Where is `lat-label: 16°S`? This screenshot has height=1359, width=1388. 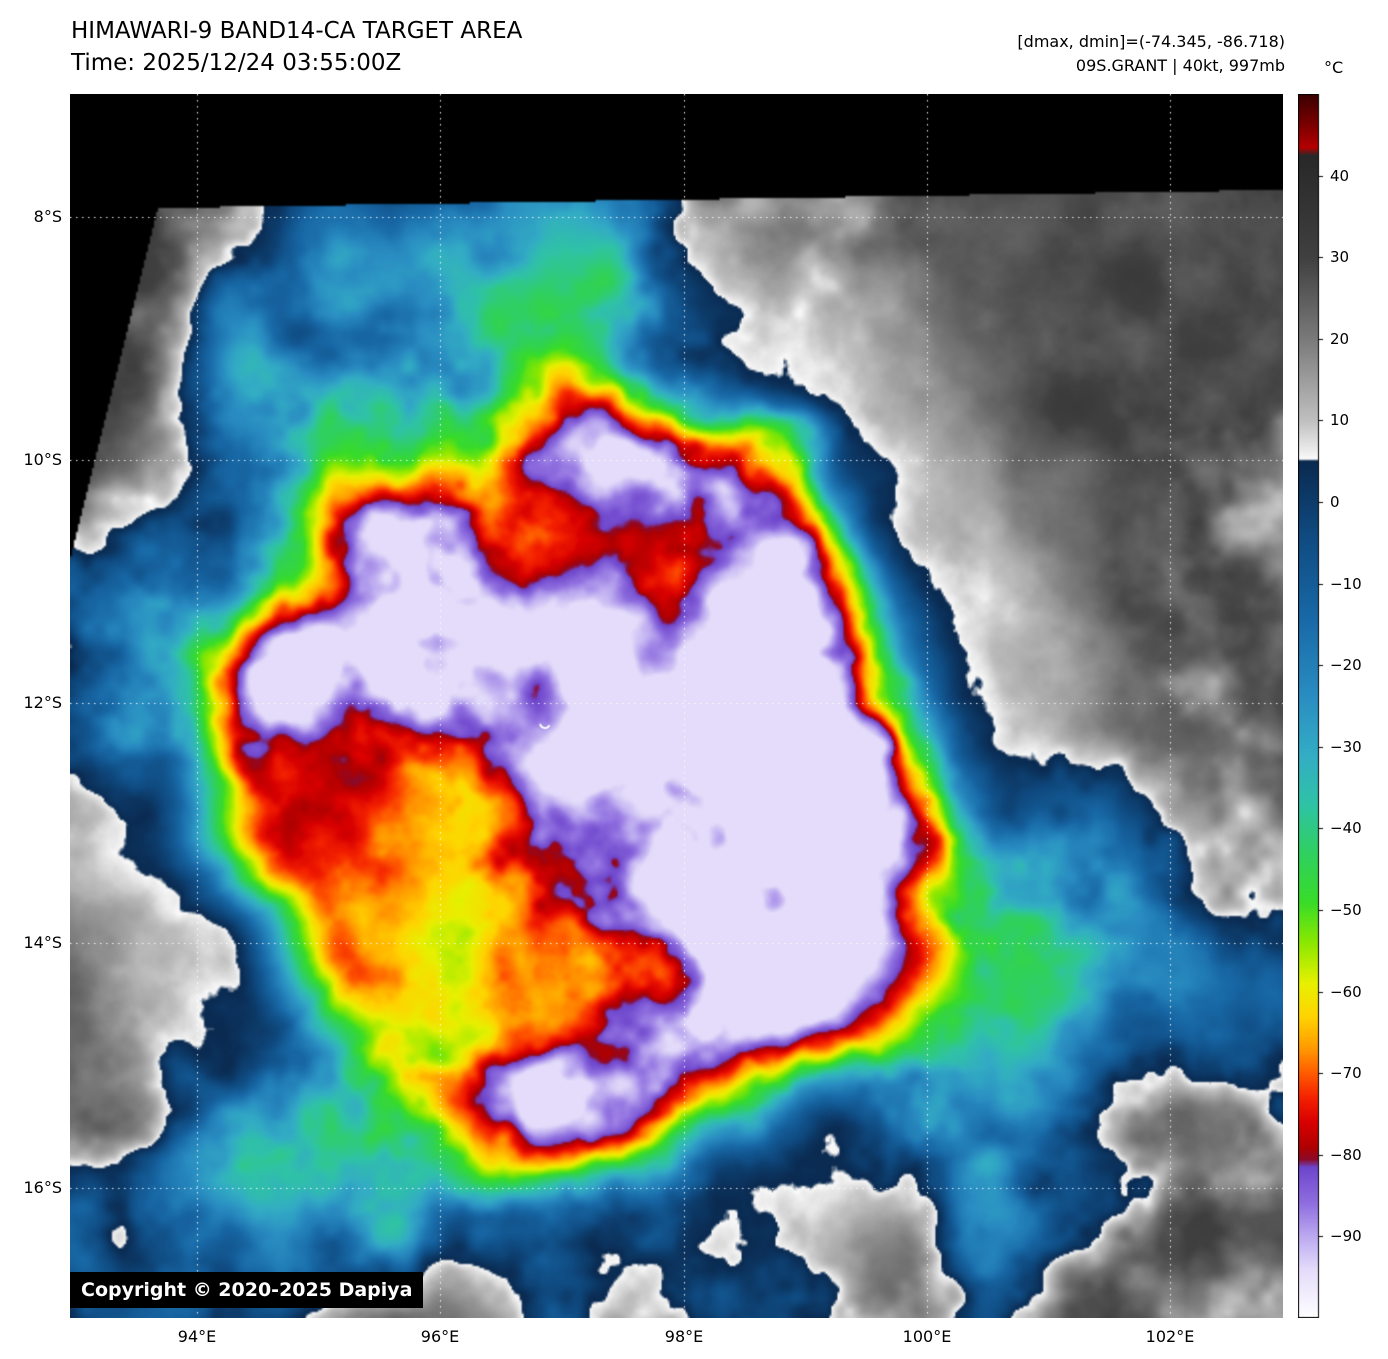
lat-label: 16°S is located at coordinates (42, 1187).